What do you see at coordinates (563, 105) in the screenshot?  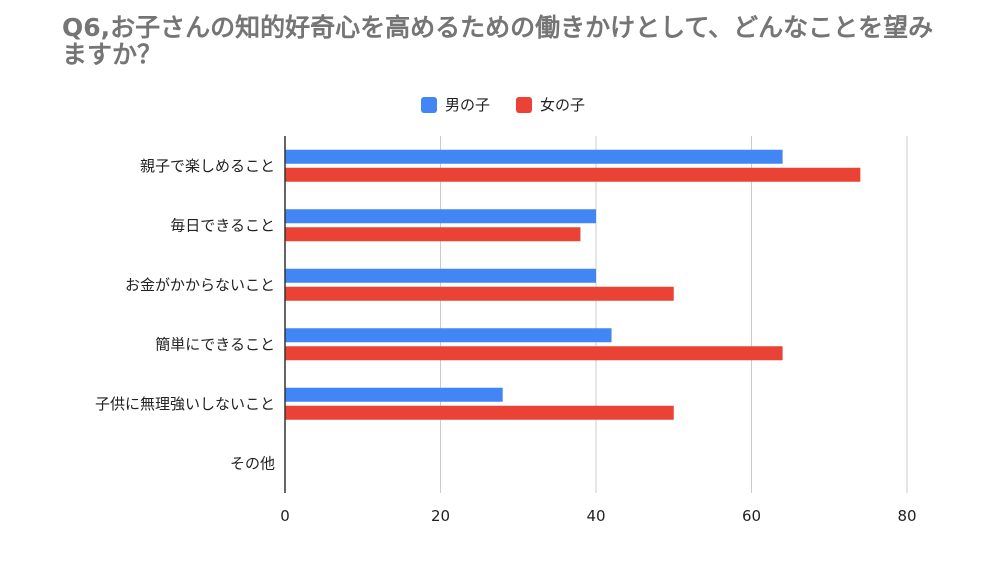 I see `legend-label-girls: 女の子` at bounding box center [563, 105].